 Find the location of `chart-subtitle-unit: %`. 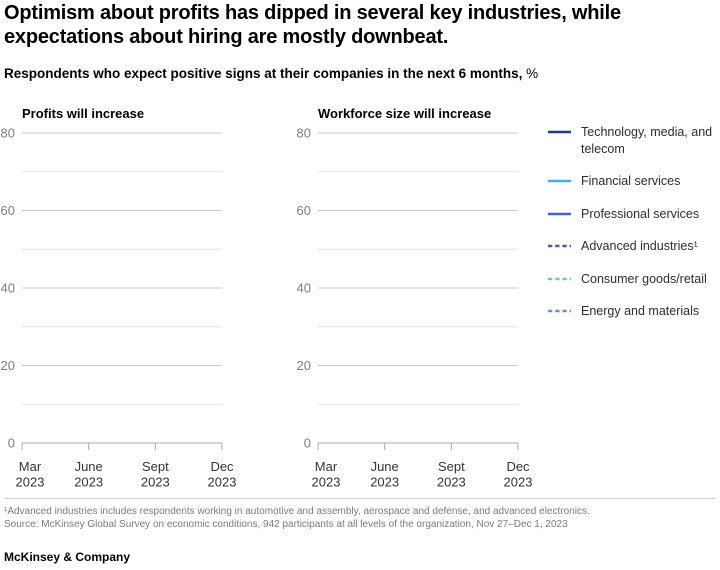

chart-subtitle-unit: % is located at coordinates (532, 73).